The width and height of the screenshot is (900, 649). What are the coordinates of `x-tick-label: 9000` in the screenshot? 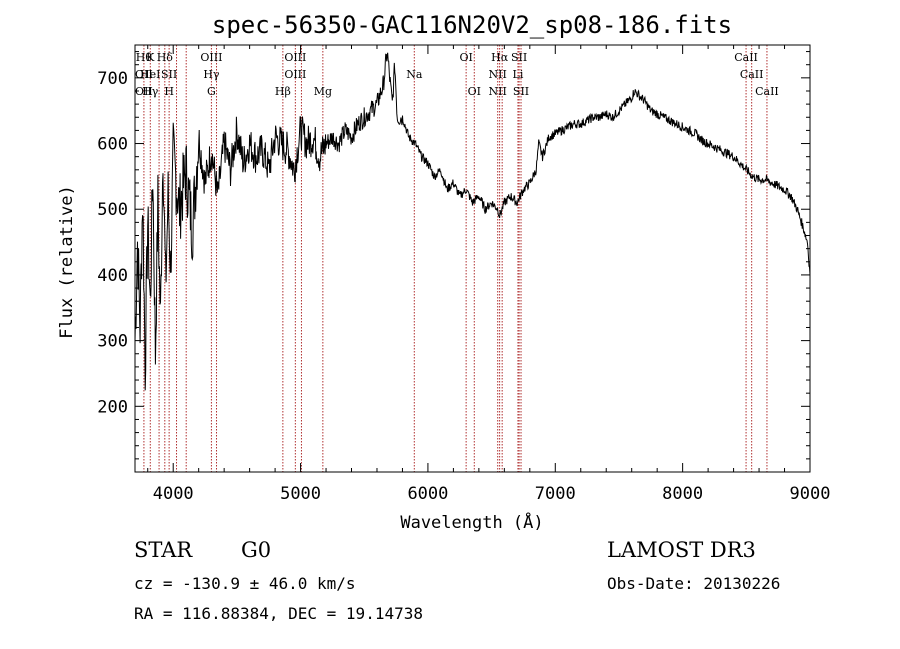 It's located at (810, 494).